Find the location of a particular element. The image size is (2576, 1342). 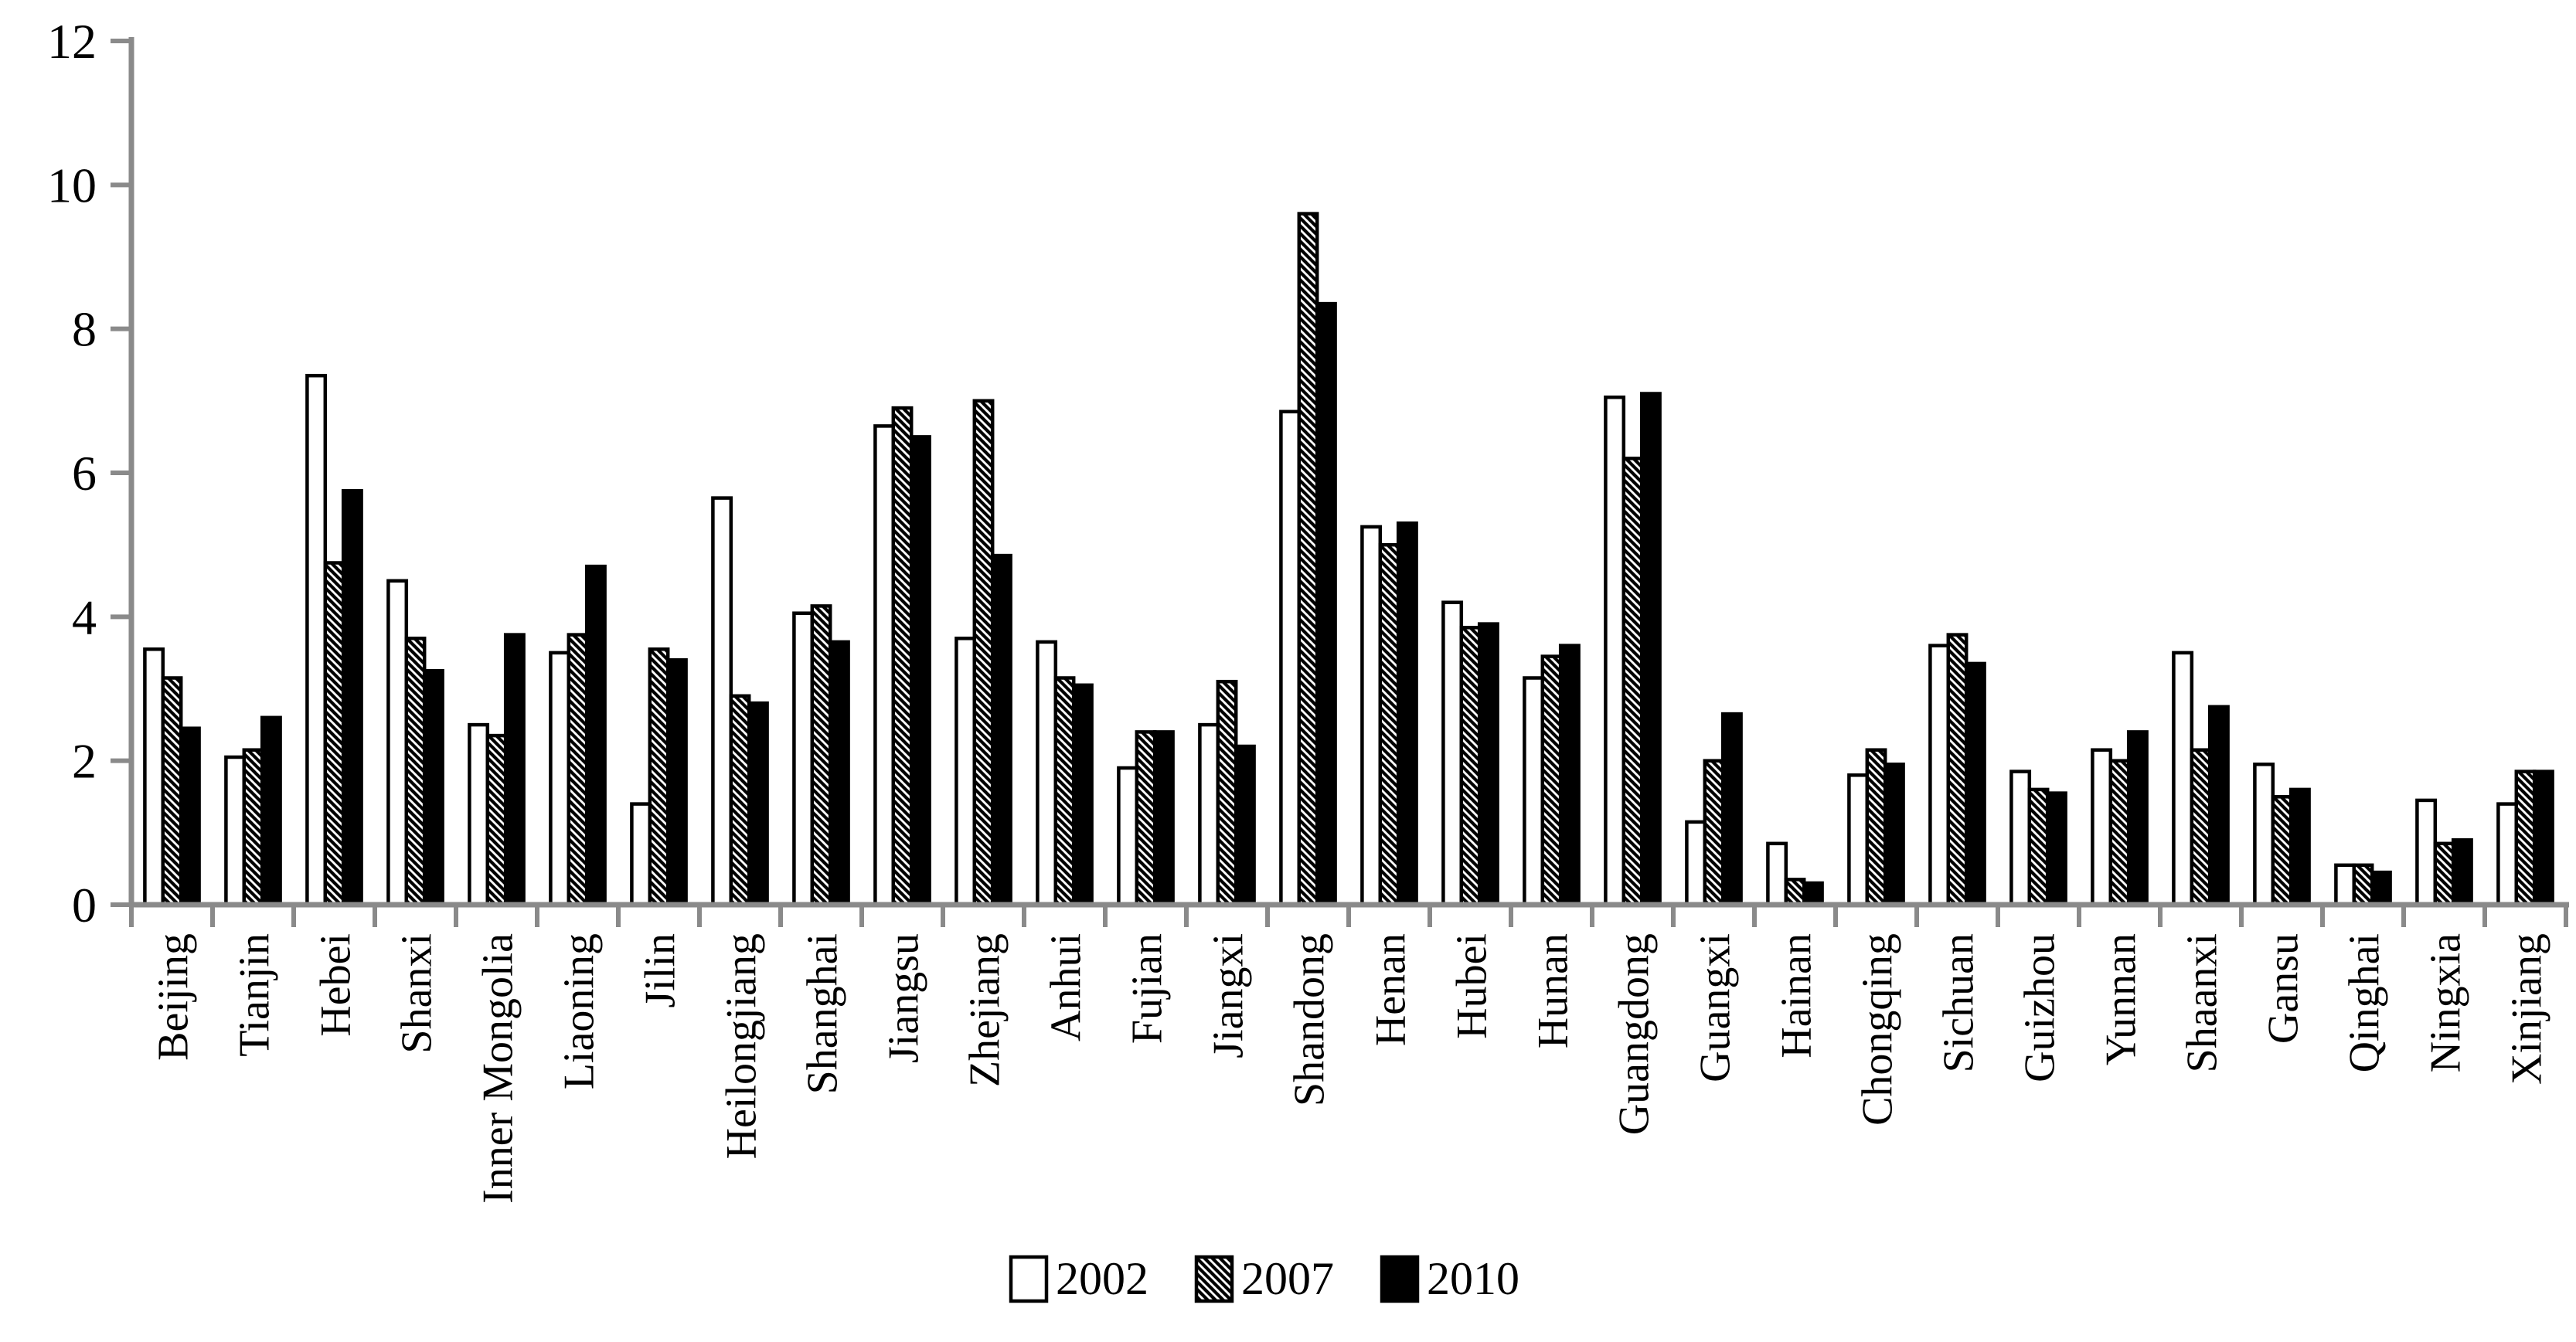

legend-item-2007: 2007 is located at coordinates (1264, 1278).